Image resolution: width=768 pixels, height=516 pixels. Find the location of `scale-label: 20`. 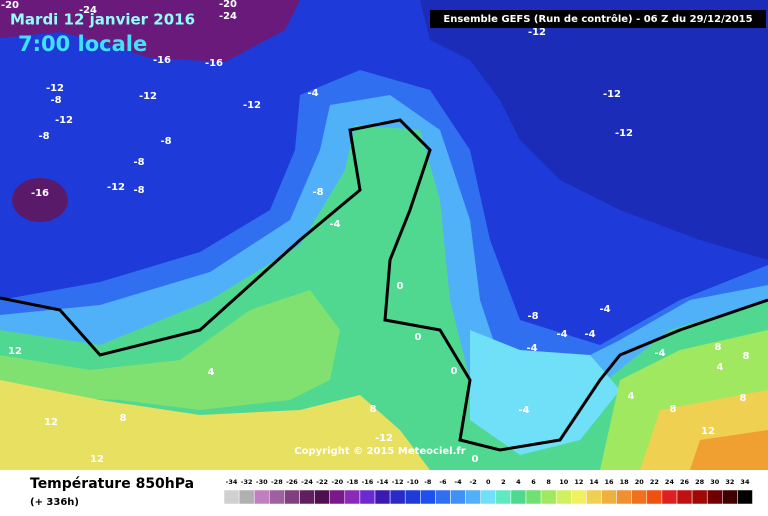

scale-label: 20 is located at coordinates (640, 482).